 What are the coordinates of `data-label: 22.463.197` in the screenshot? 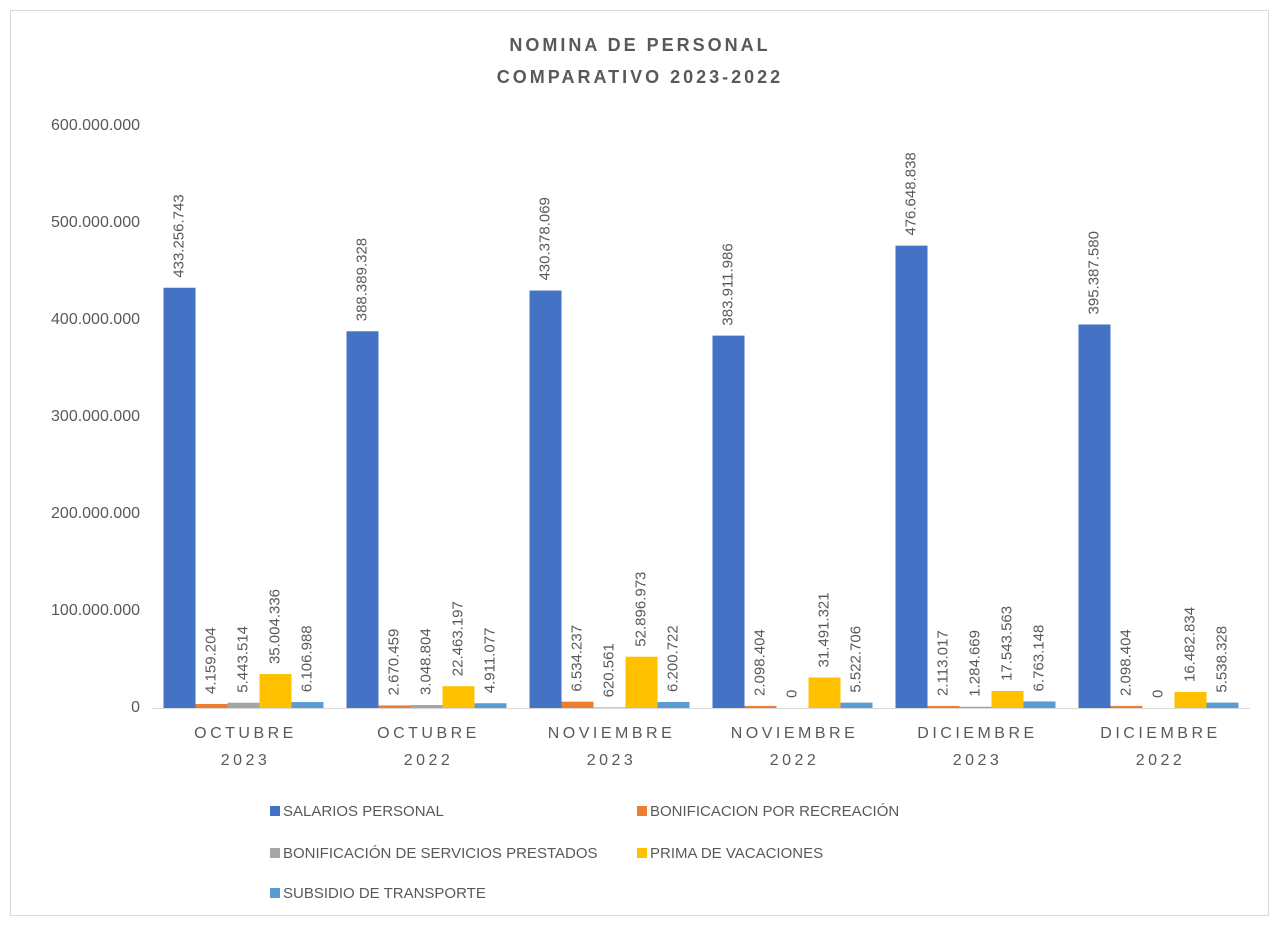 It's located at (457, 638).